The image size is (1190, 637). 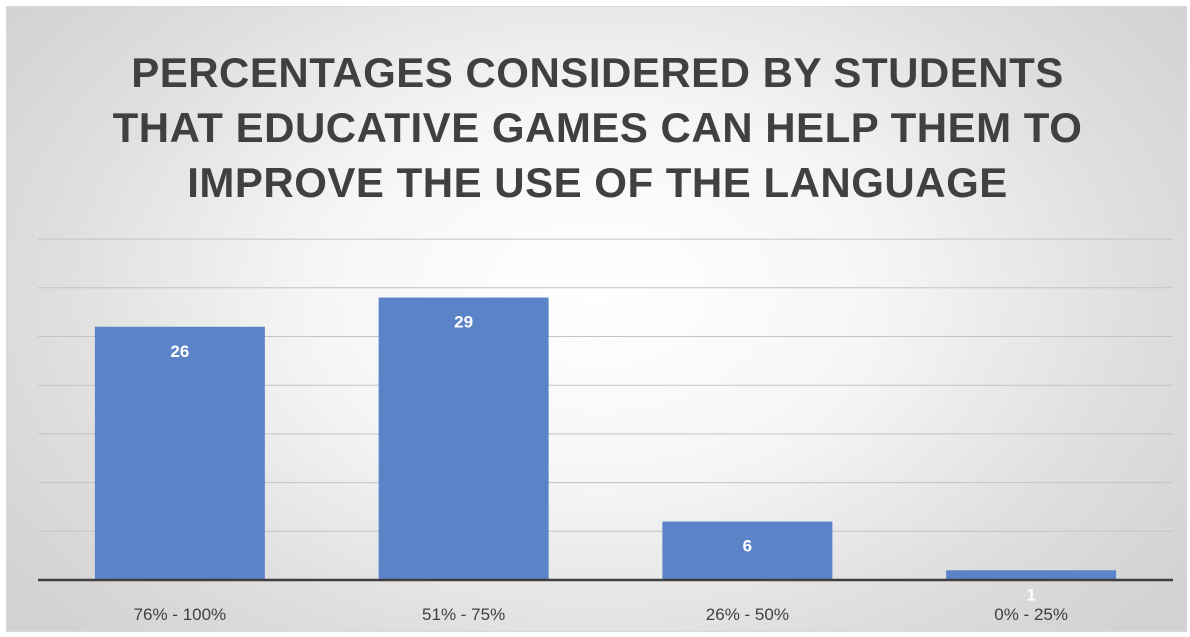 I want to click on chart-title-line-1: PERCENTAGES CONSIDERED BY STUDENTS, so click(x=597, y=72).